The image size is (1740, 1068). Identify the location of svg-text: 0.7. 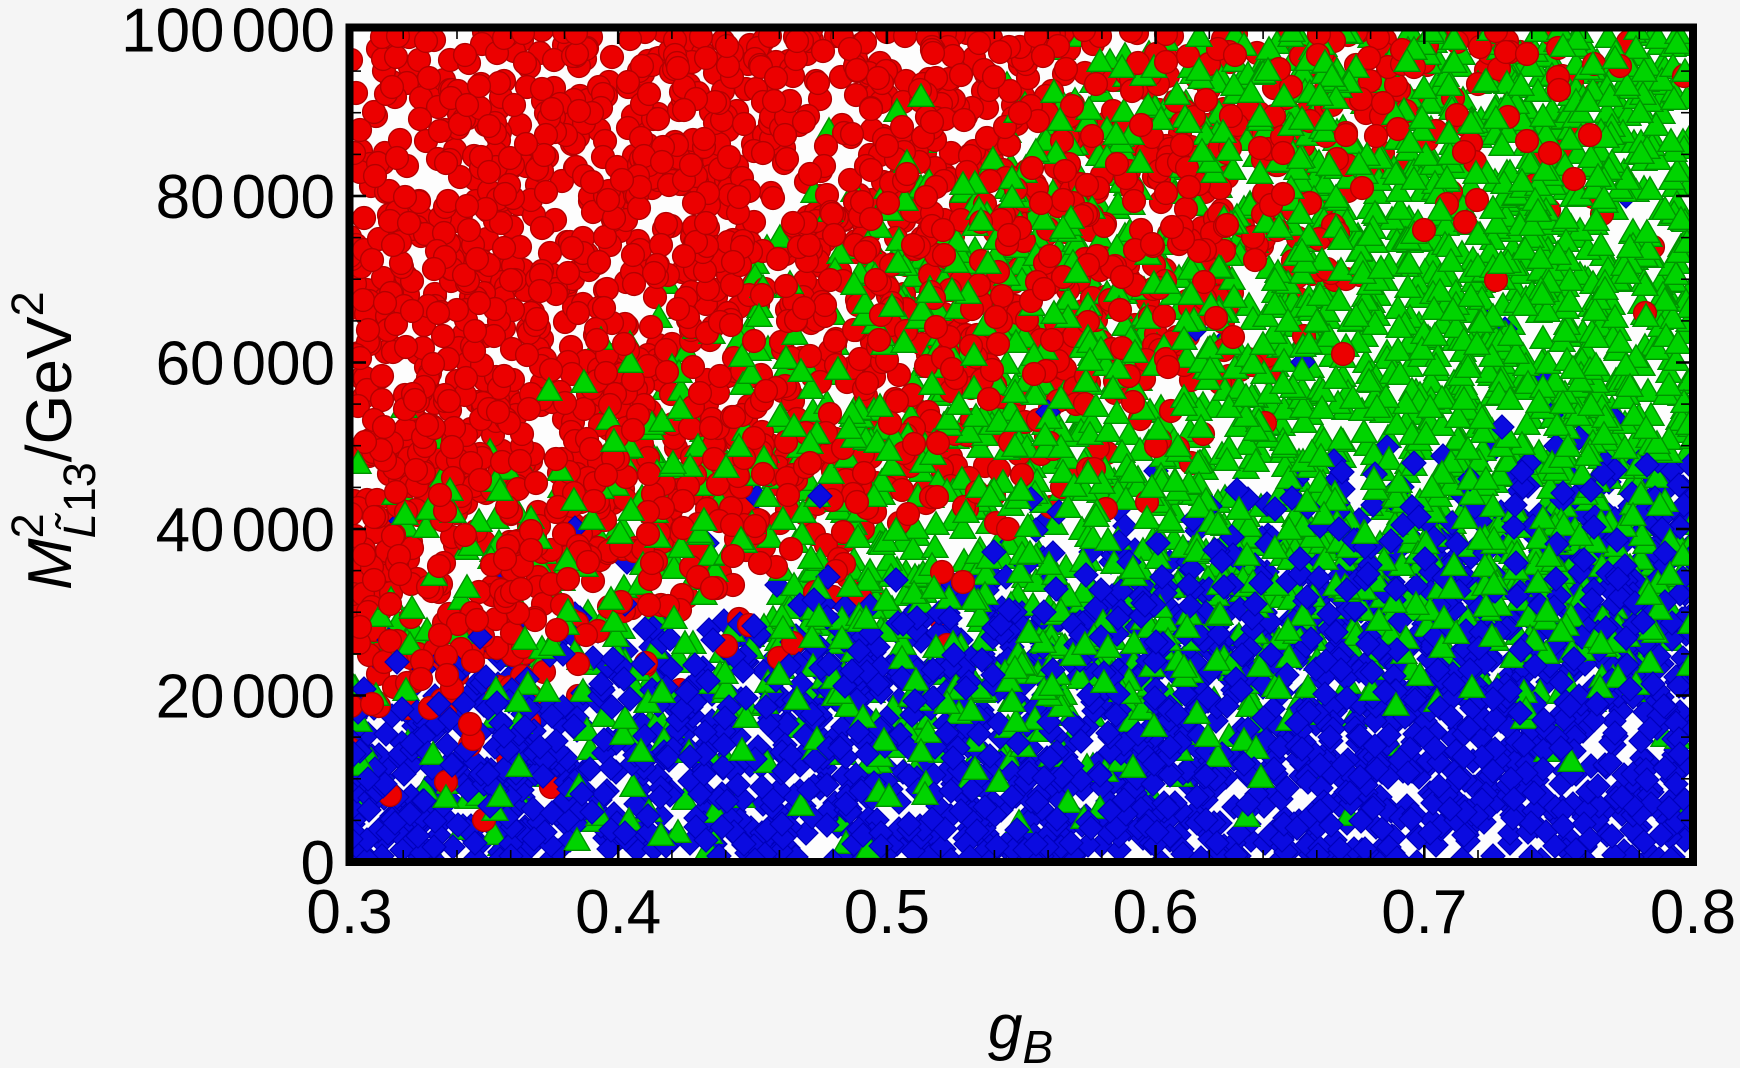
(1424, 912).